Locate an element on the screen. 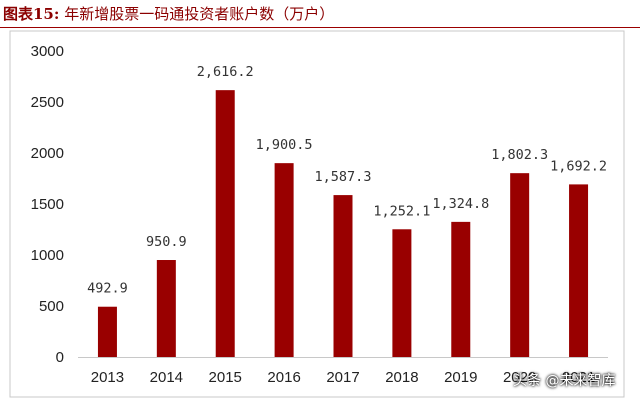 The height and width of the screenshot is (401, 640). y-tick-label: 2500 is located at coordinates (47, 102).